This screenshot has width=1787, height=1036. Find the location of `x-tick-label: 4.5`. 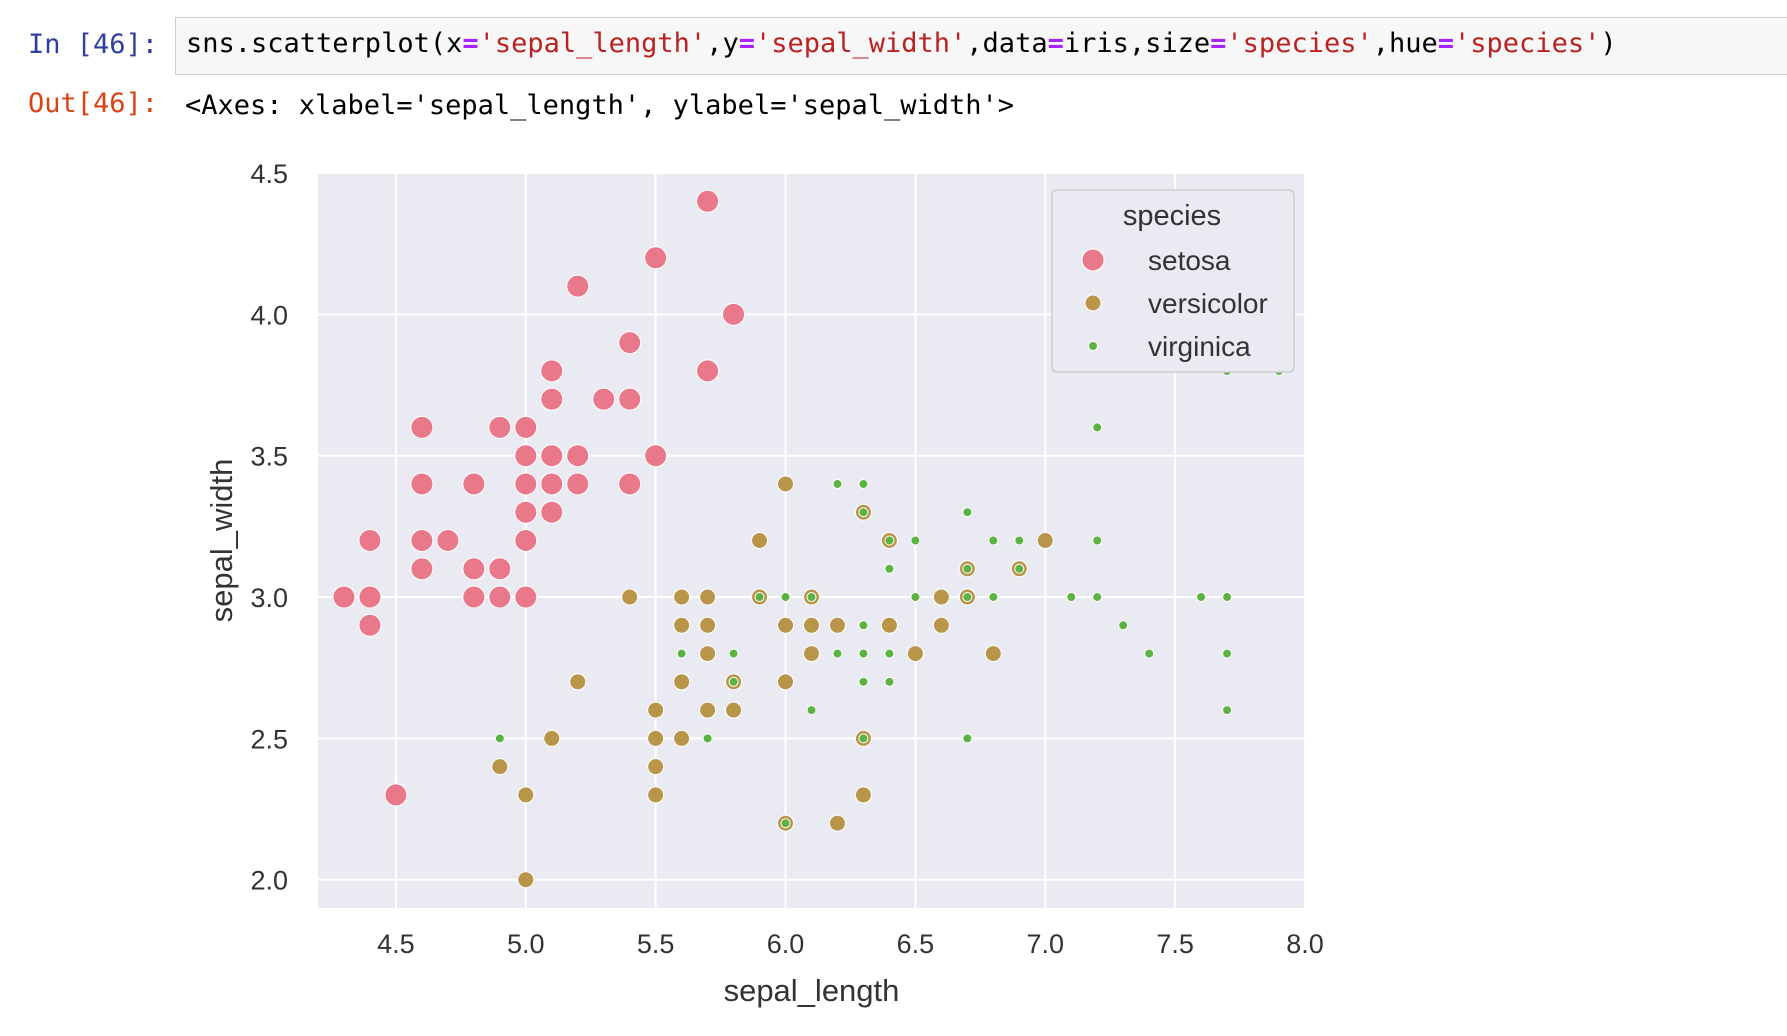

x-tick-label: 4.5 is located at coordinates (396, 944).